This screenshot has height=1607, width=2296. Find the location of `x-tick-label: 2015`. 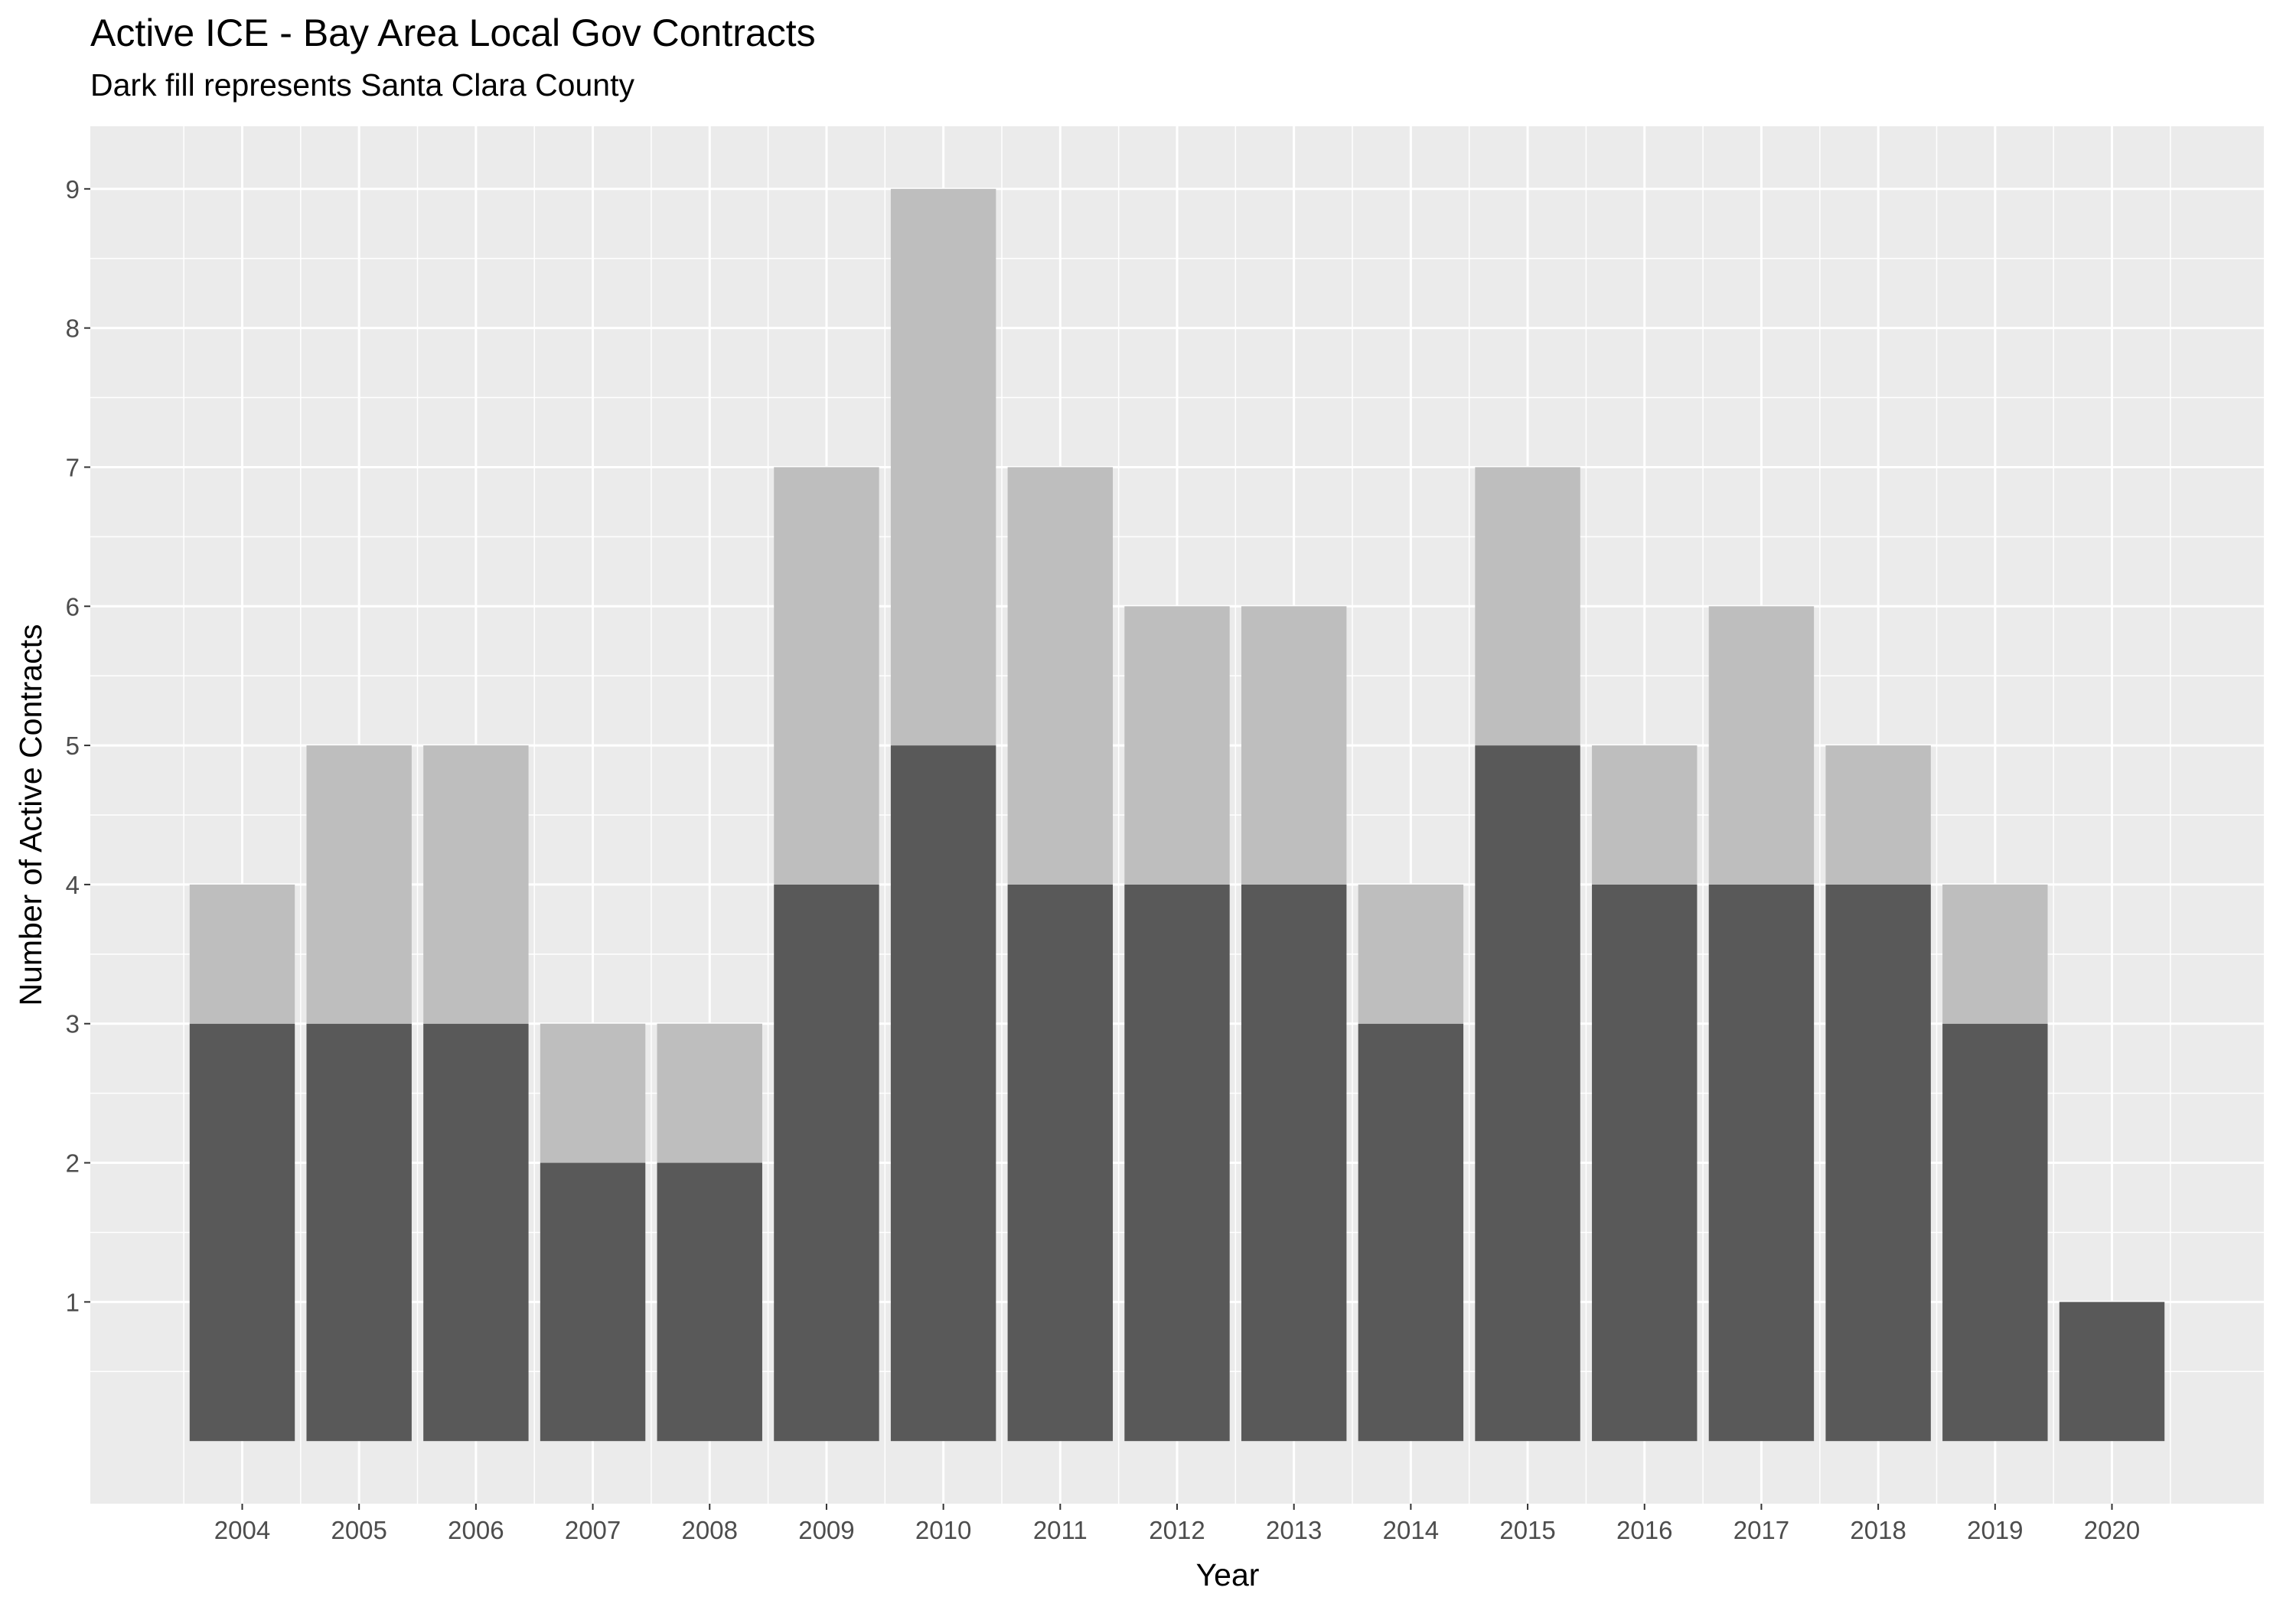

x-tick-label: 2015 is located at coordinates (1527, 1530).